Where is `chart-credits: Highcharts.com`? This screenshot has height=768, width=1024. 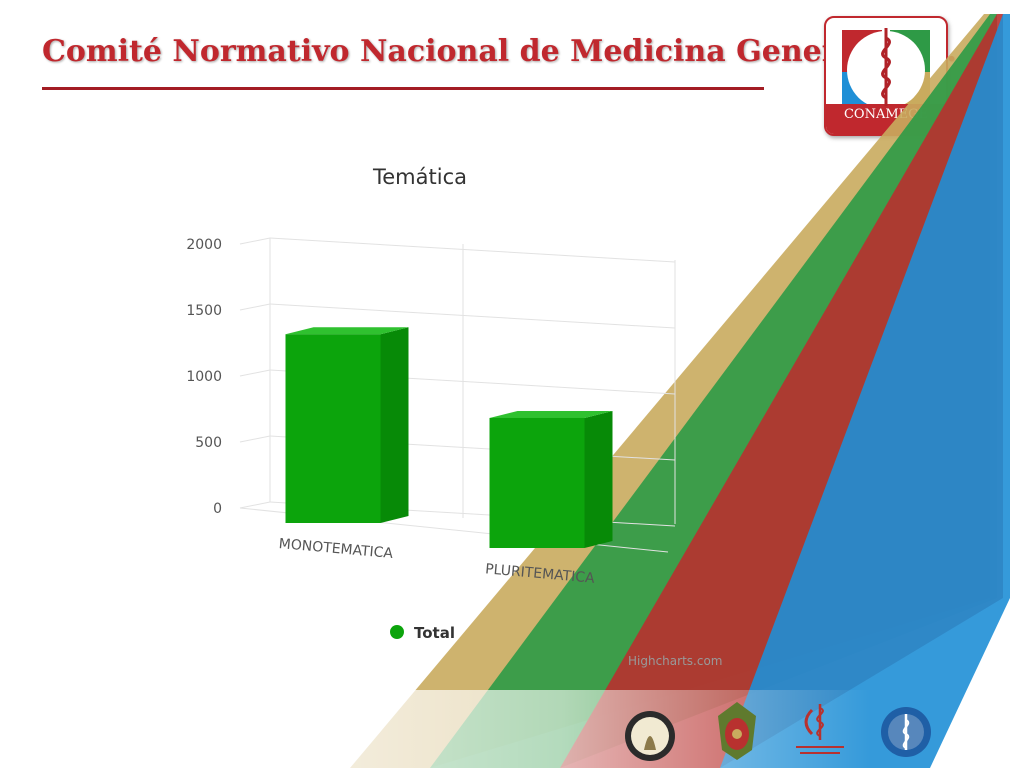
chart-credits: Highcharts.com is located at coordinates (675, 661).